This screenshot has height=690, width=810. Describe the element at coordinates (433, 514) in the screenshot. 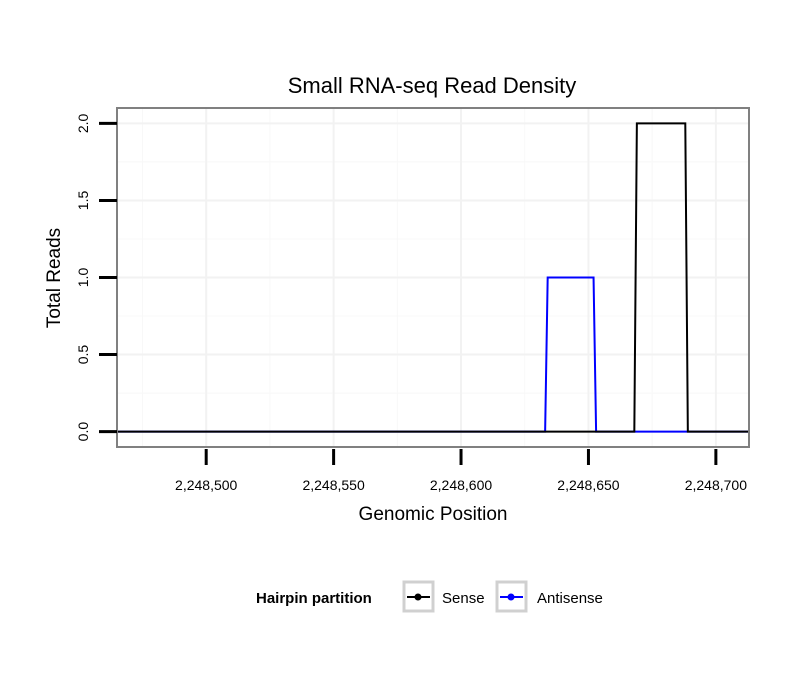

I see `x-axis-title: Genomic Position` at that location.